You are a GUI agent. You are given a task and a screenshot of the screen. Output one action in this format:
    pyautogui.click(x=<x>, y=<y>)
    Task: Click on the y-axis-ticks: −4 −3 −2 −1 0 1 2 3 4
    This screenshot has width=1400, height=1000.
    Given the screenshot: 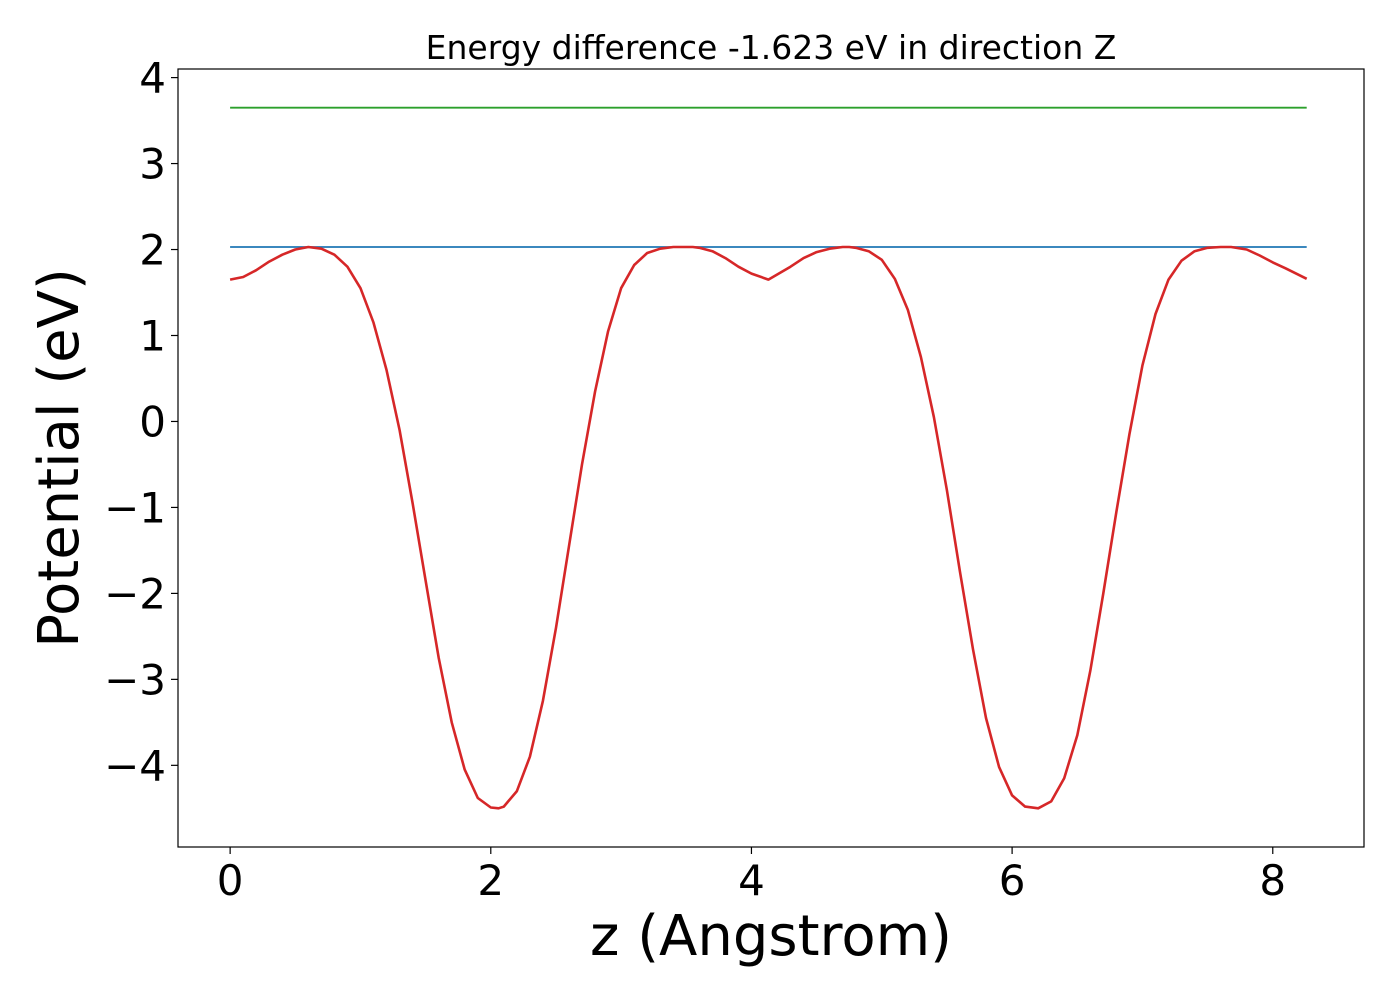 What is the action you would take?
    pyautogui.click(x=141, y=422)
    